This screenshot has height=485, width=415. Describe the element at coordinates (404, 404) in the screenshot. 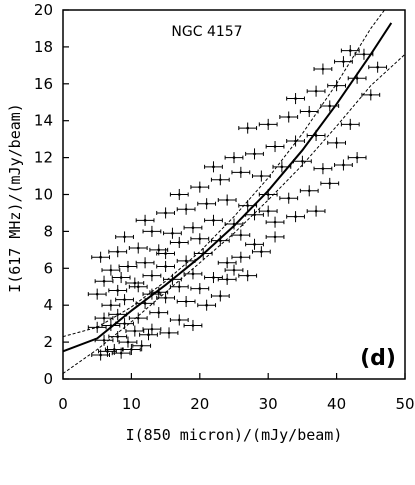

I see `x-tick-label: 50` at that location.